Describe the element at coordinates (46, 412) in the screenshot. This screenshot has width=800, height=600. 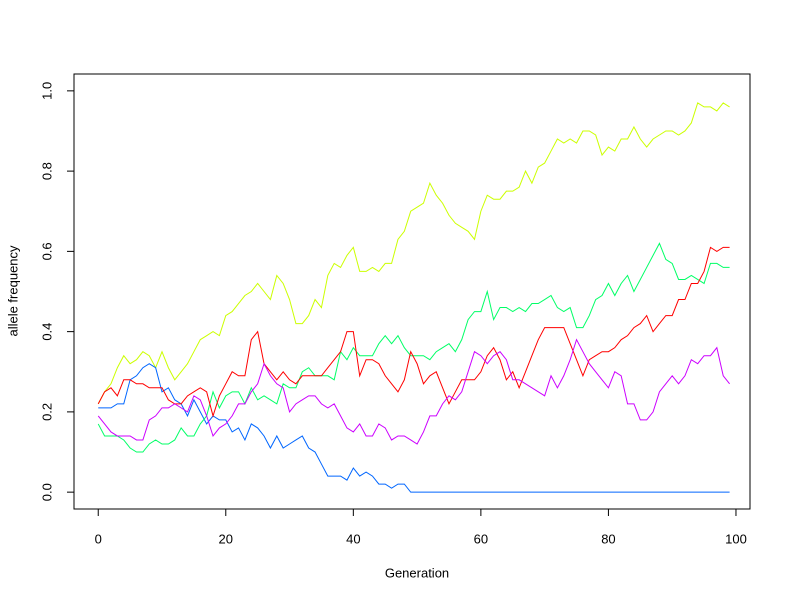
I see `y-tick-label: 0.2` at that location.